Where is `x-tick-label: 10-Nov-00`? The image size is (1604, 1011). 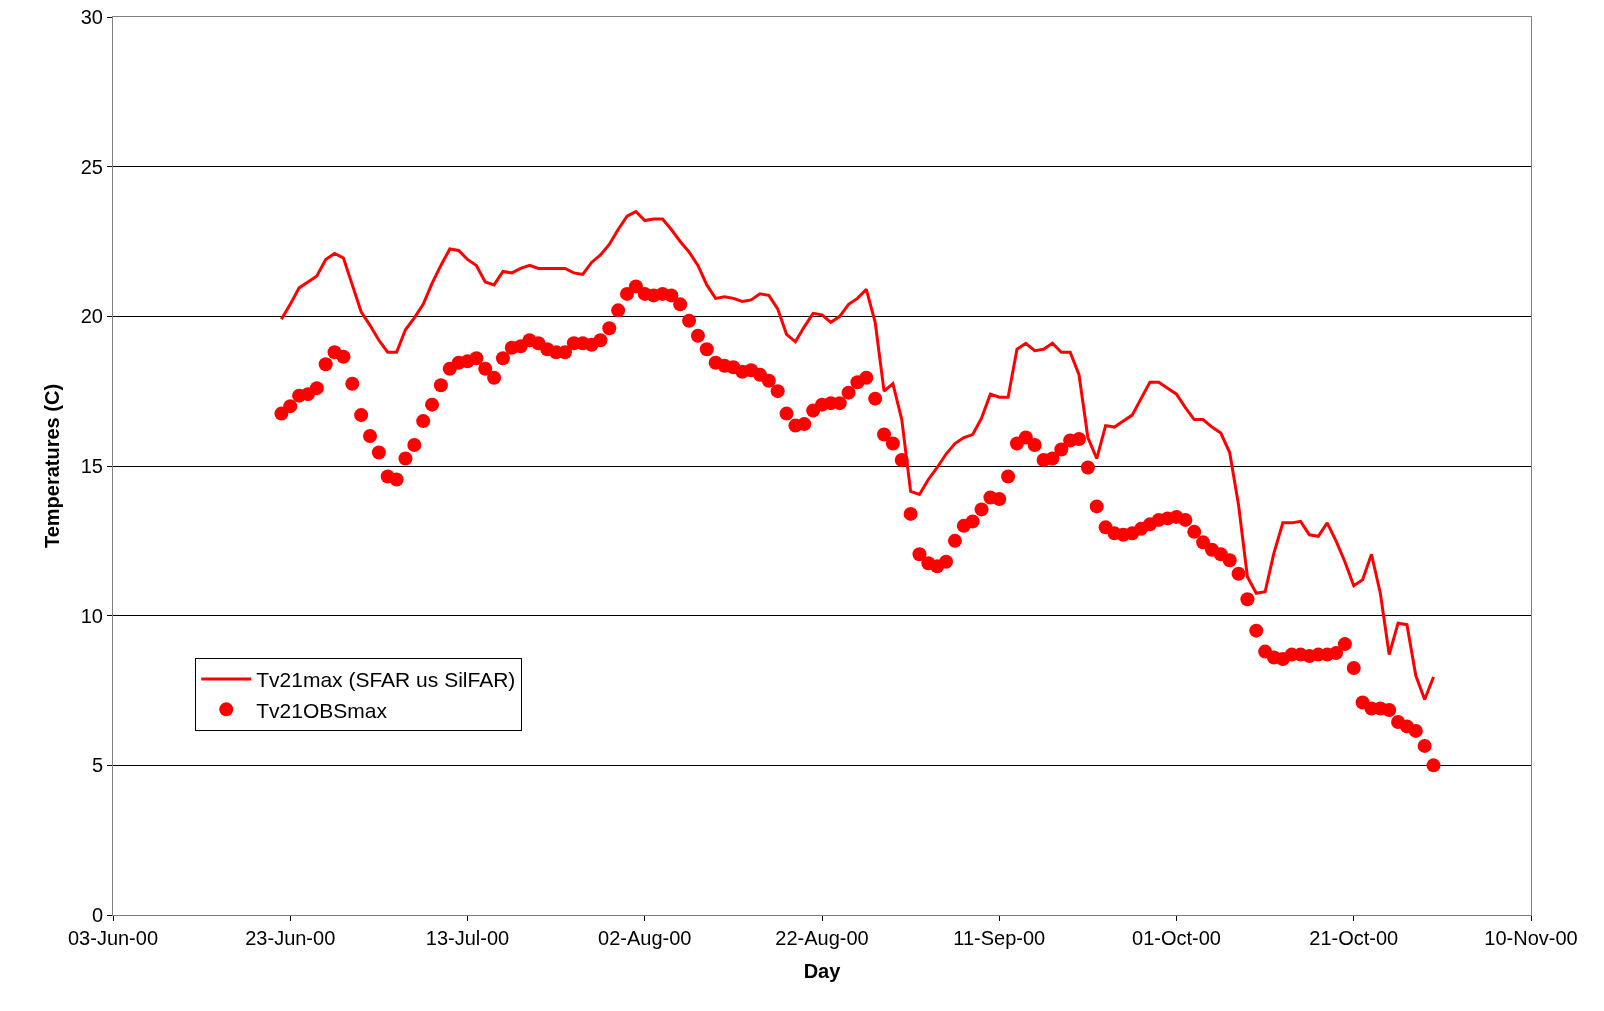
x-tick-label: 10-Nov-00 is located at coordinates (1531, 938).